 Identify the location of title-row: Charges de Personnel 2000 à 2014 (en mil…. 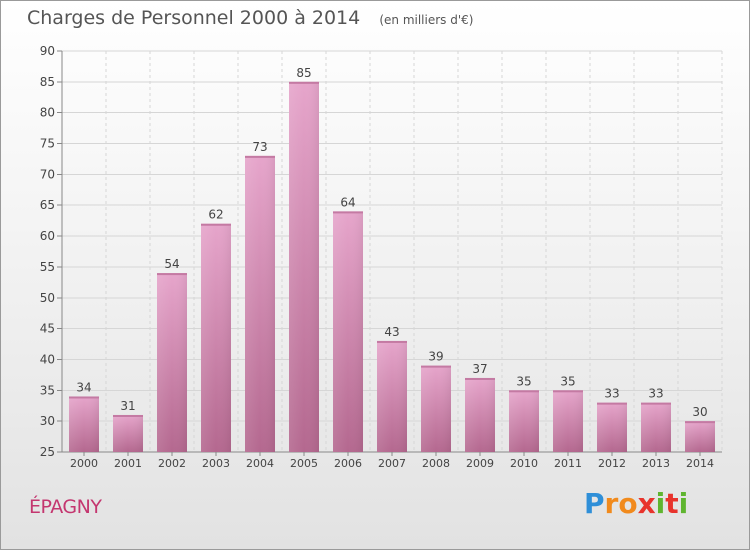
(250, 18).